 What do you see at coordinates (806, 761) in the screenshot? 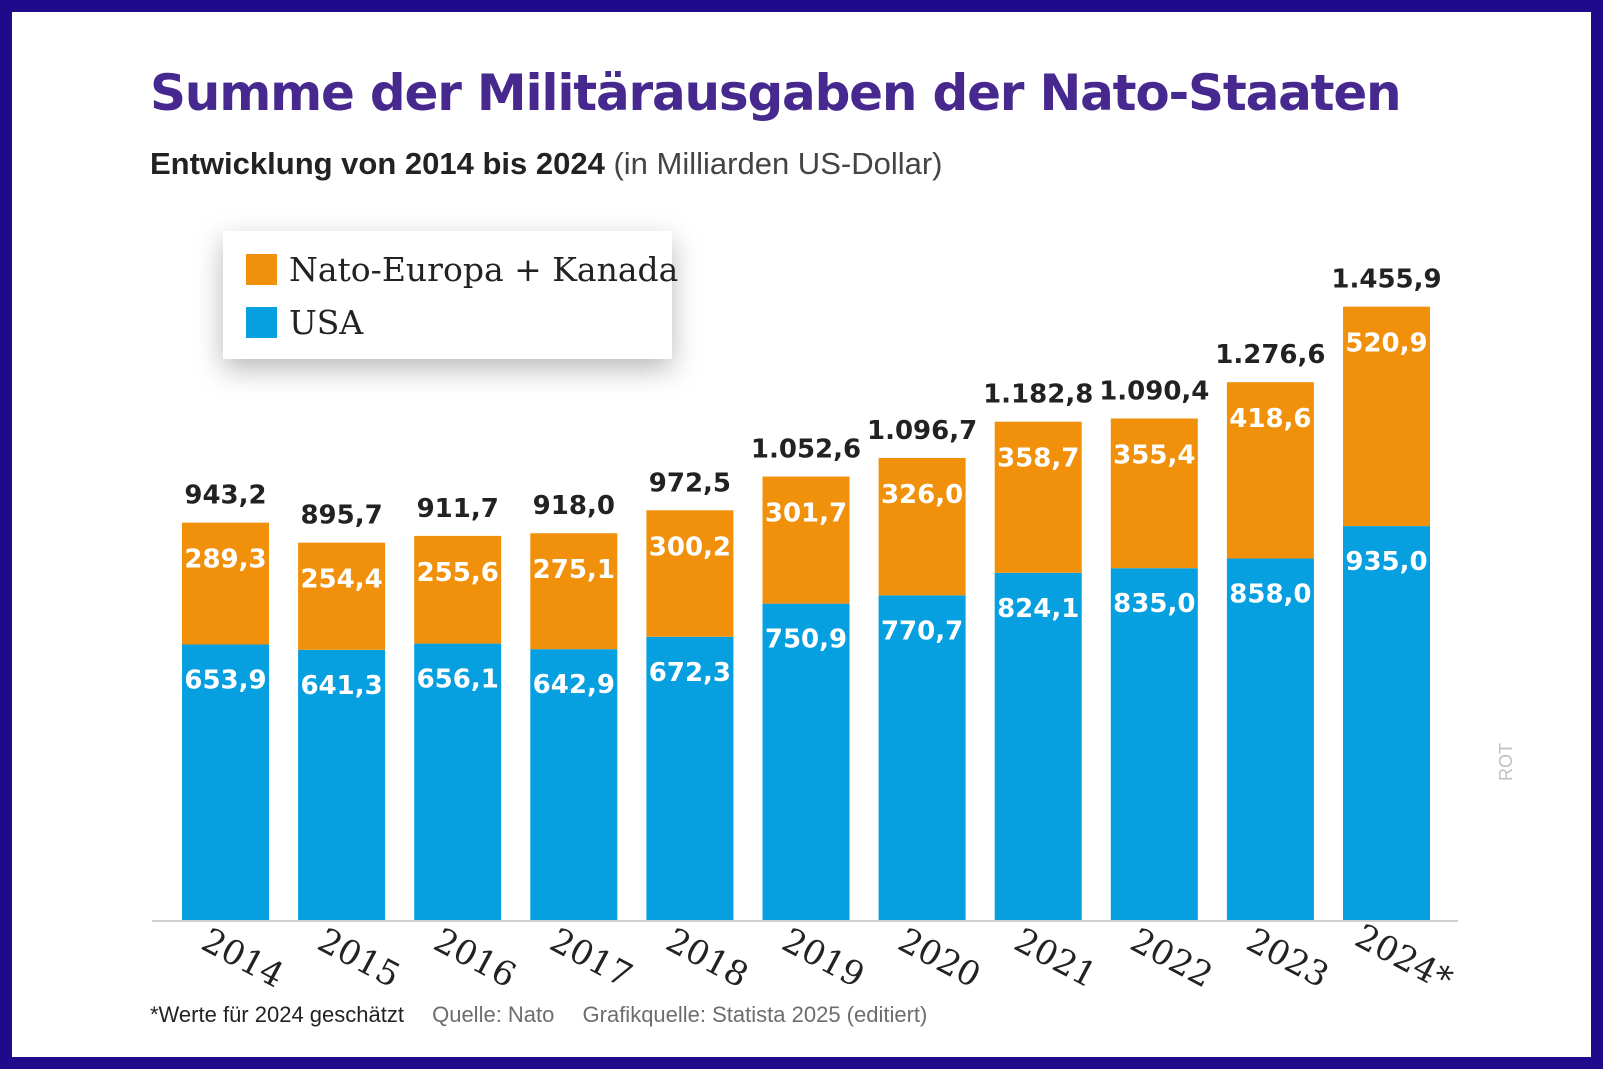
I see `bar-usa-2019` at bounding box center [806, 761].